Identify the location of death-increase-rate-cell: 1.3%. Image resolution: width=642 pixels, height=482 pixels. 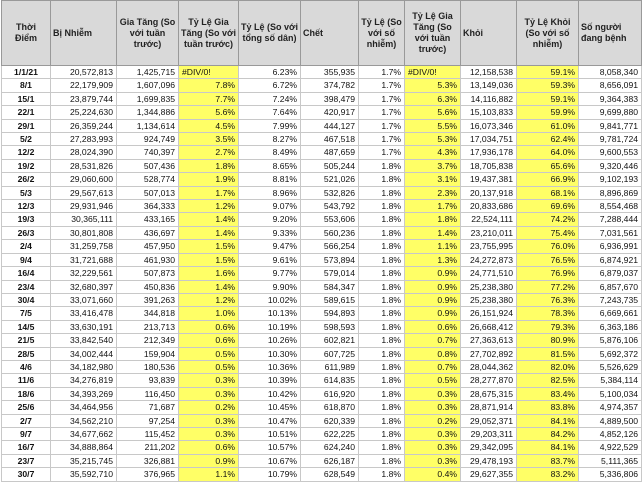
(432, 260).